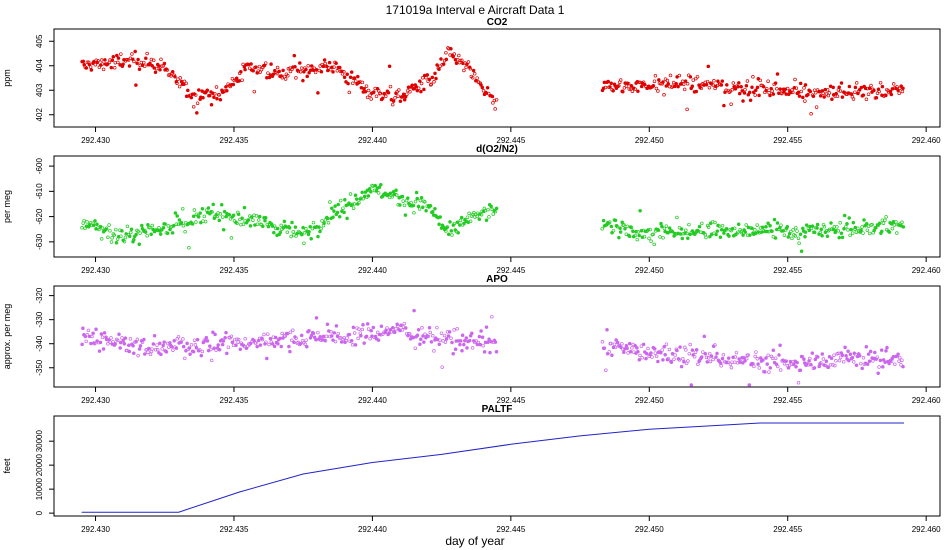 Image resolution: width=950 pixels, height=550 pixels. Describe the element at coordinates (372, 140) in the screenshot. I see `x-tick-label: 292.440` at that location.